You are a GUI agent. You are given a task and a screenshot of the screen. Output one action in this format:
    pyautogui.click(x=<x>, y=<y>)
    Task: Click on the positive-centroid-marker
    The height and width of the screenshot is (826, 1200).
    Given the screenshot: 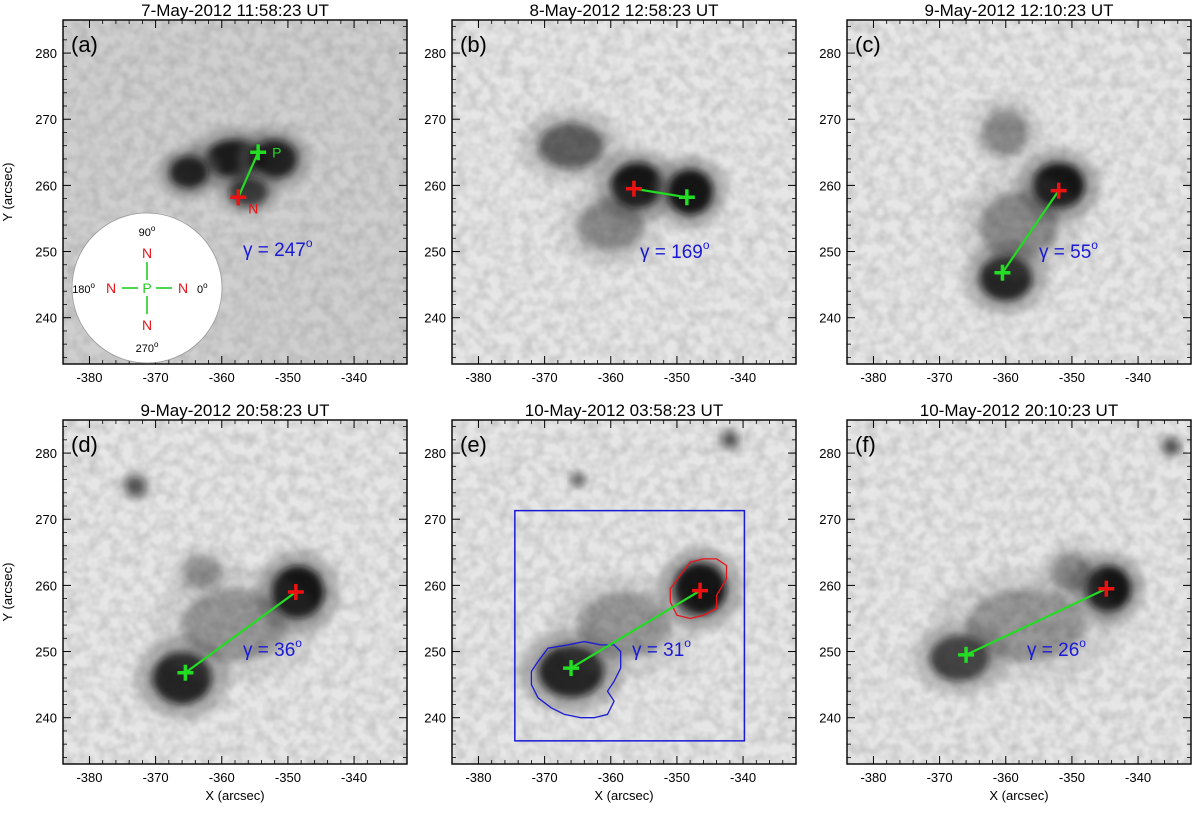 What is the action you would take?
    pyautogui.click(x=185, y=672)
    